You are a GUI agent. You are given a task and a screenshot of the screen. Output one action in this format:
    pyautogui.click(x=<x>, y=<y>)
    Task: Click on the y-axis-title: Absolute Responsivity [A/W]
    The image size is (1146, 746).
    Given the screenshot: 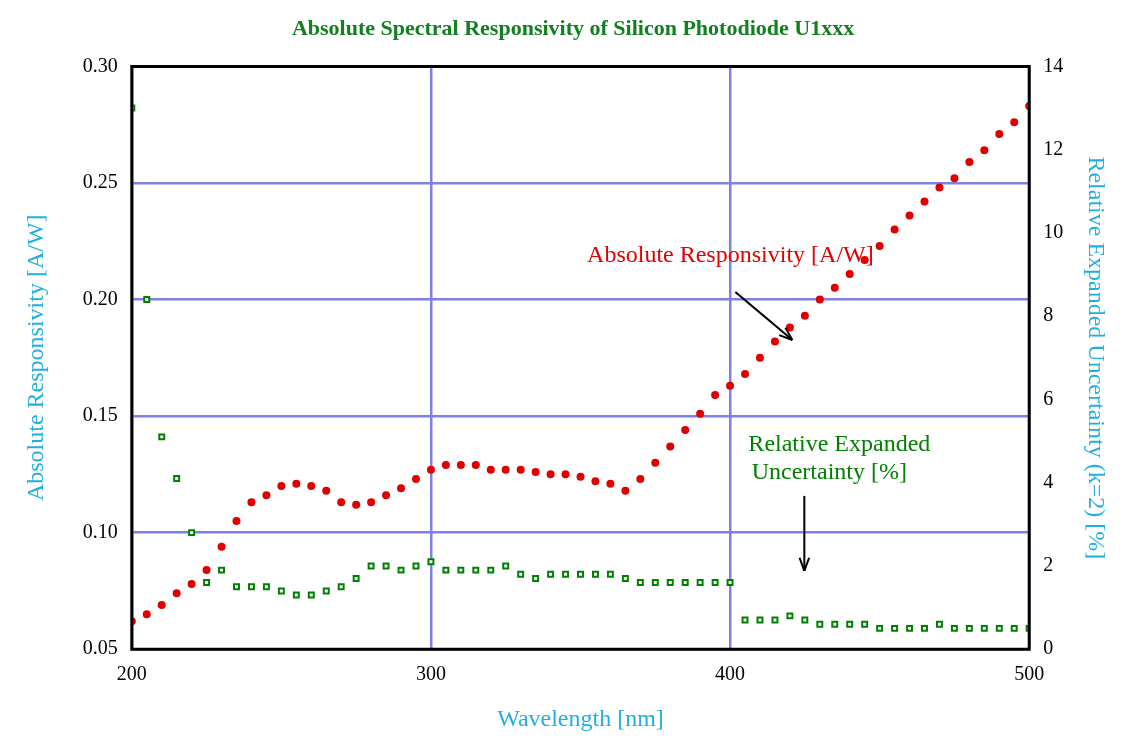 What is the action you would take?
    pyautogui.click(x=34, y=358)
    